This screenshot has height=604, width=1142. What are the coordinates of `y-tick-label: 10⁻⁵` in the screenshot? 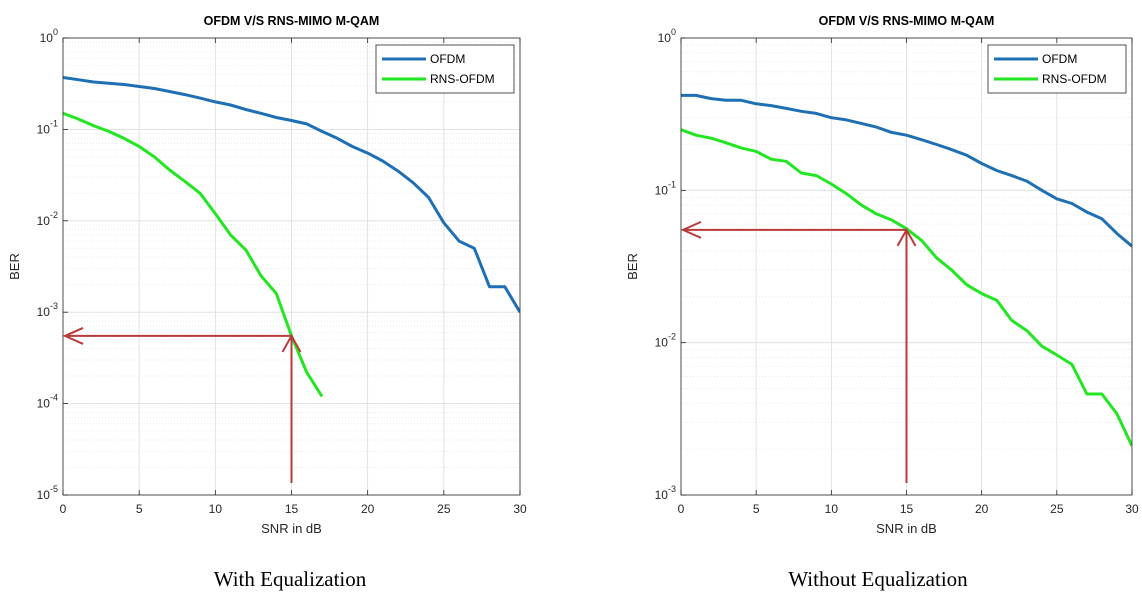 It's located at (47, 493).